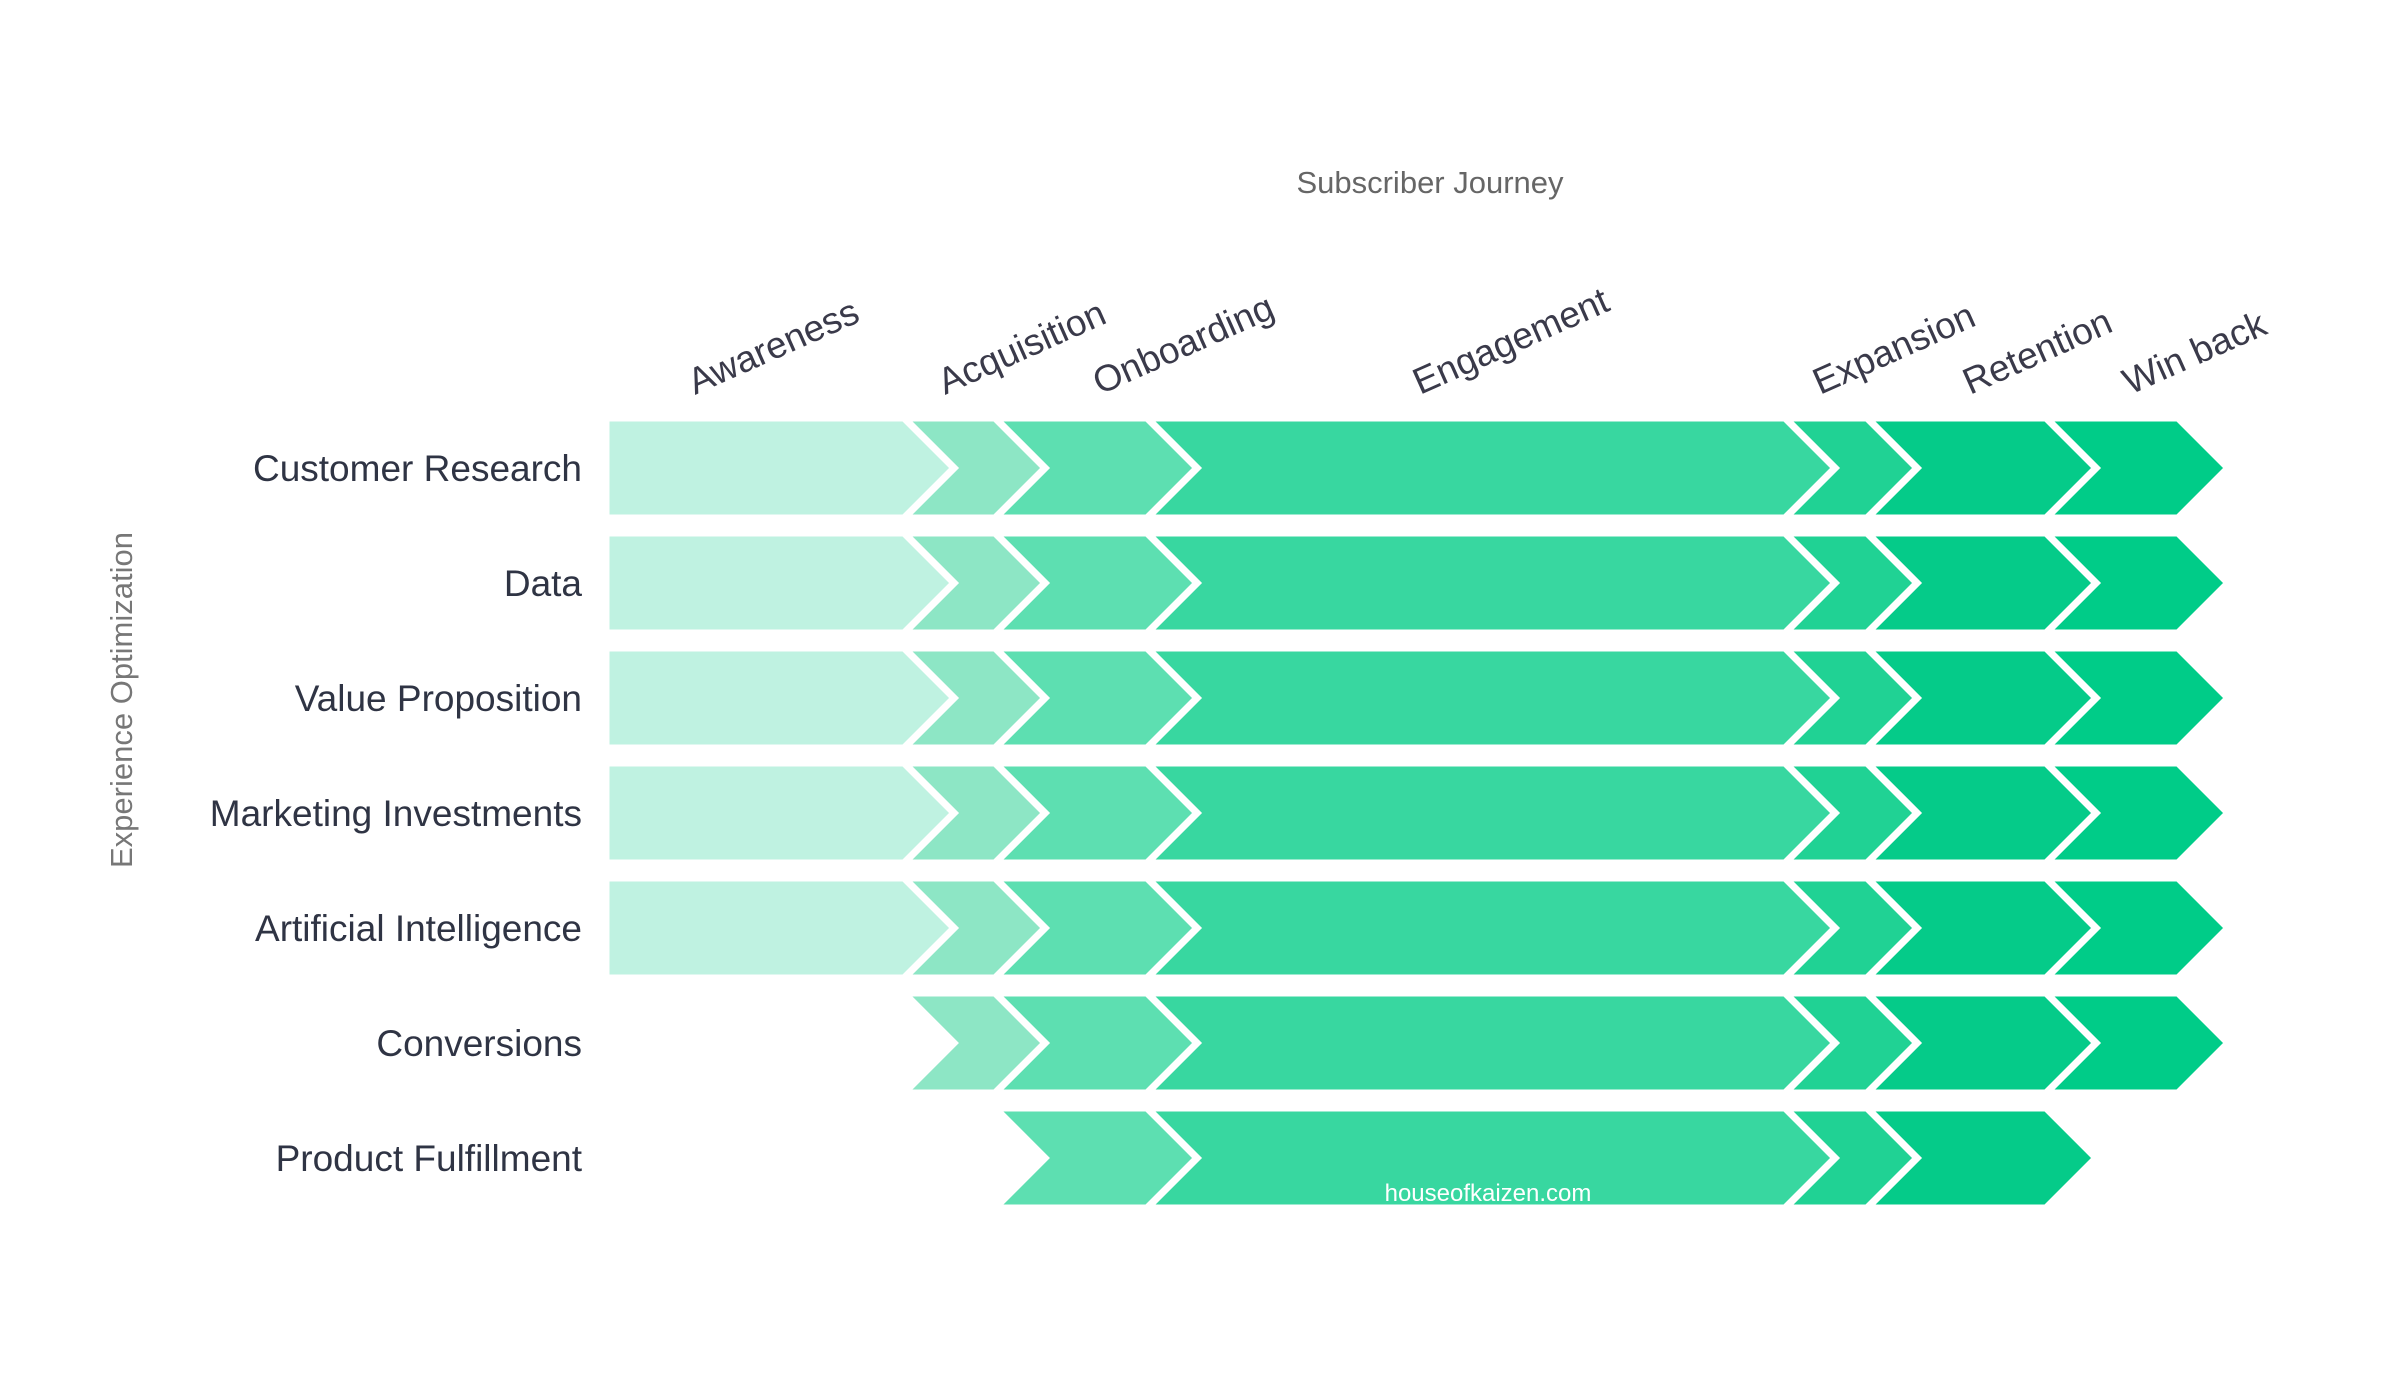  What do you see at coordinates (121, 700) in the screenshot?
I see `y-axis-title: Experience Optimization` at bounding box center [121, 700].